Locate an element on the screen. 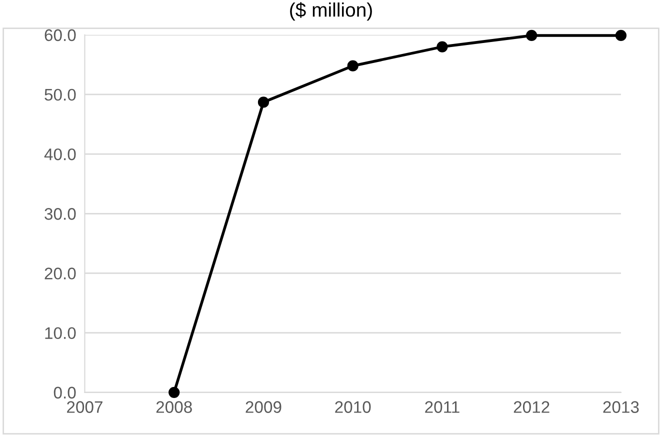 The height and width of the screenshot is (436, 662). y-tick-label: 40.0 is located at coordinates (60, 154).